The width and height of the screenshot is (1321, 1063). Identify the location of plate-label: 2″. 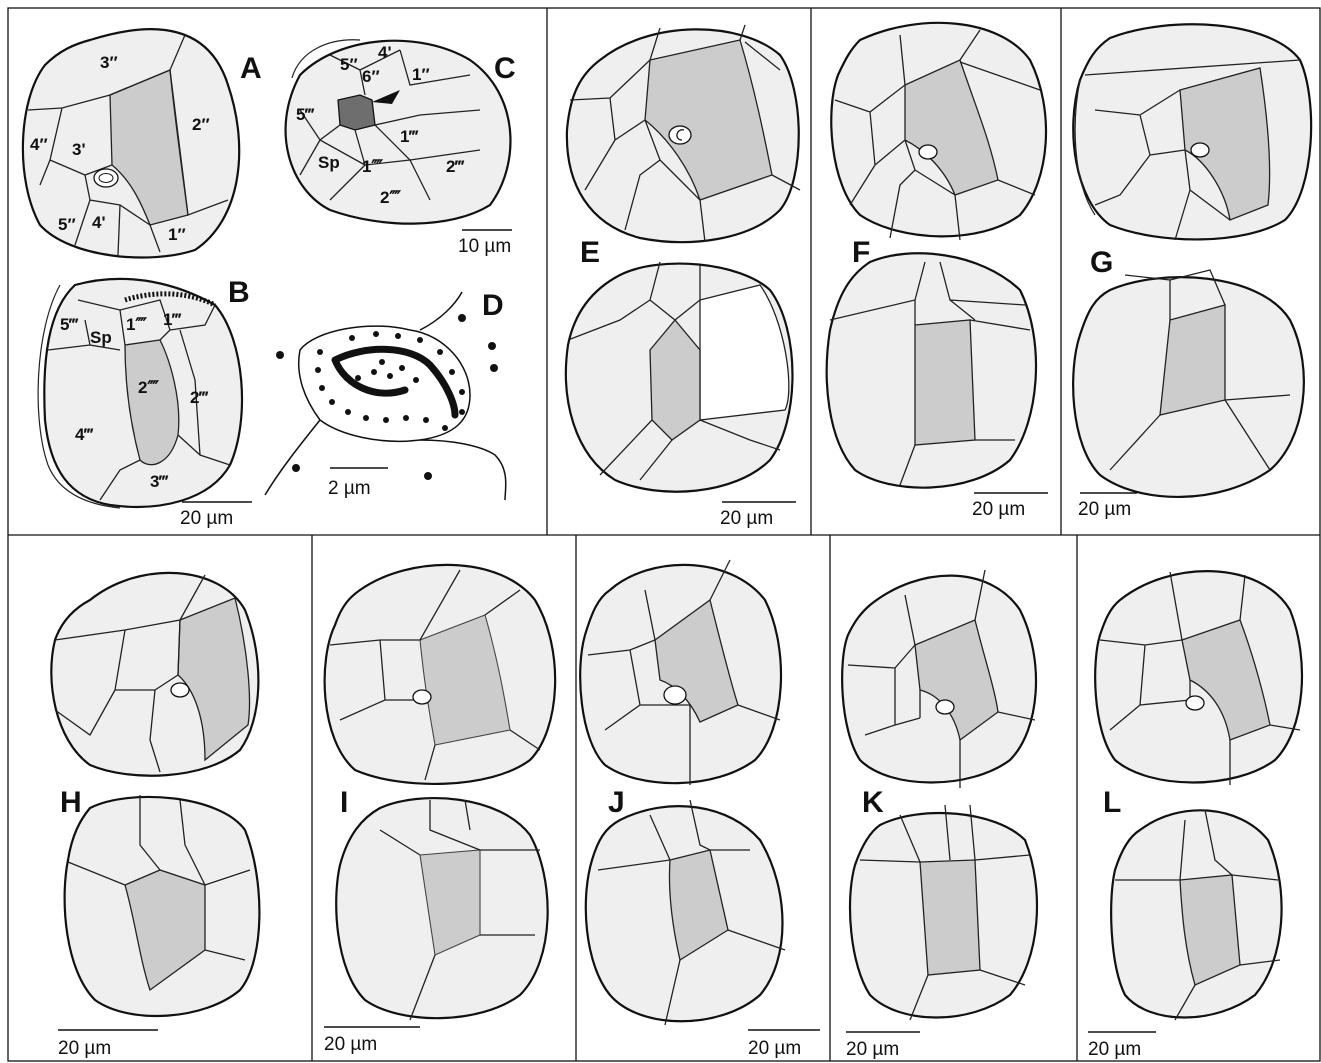
(201, 124).